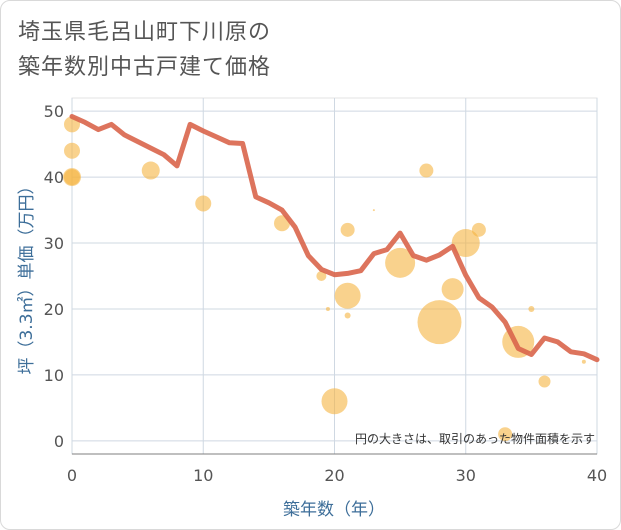  What do you see at coordinates (54, 309) in the screenshot?
I see `y-tick-label-2: 20` at bounding box center [54, 309].